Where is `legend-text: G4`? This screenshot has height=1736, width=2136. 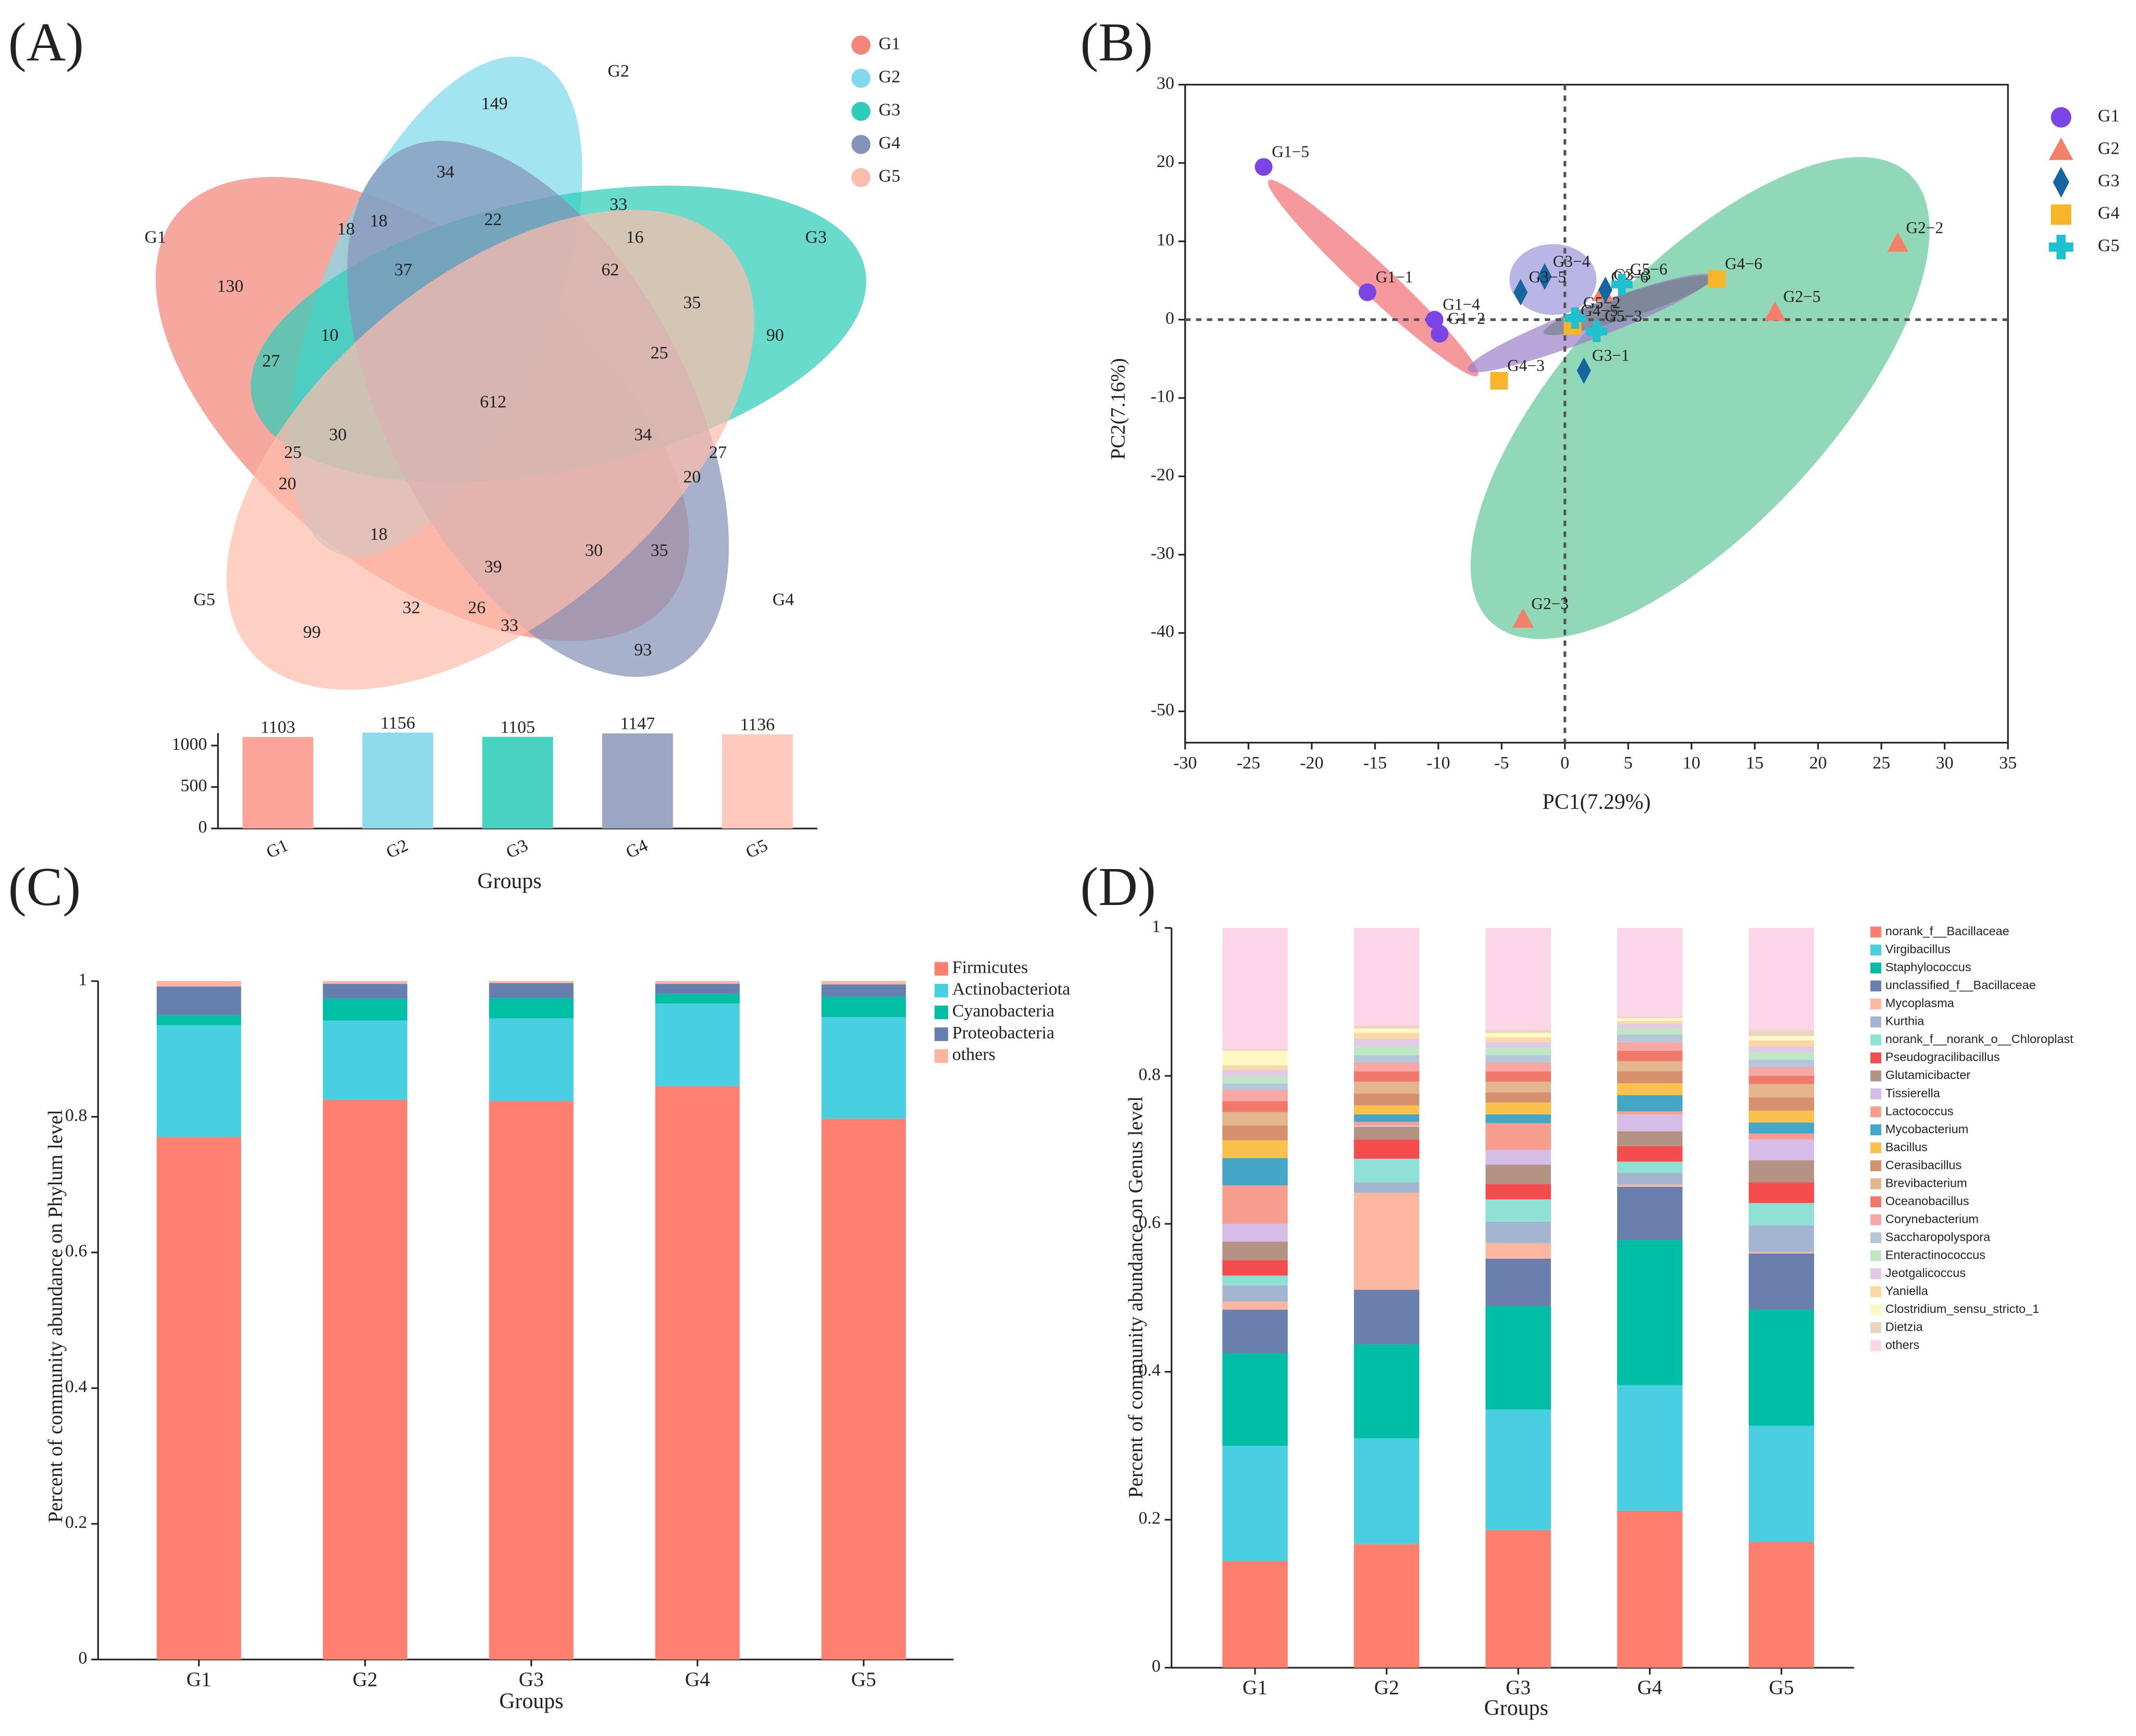
legend-text: G4 is located at coordinates (890, 143).